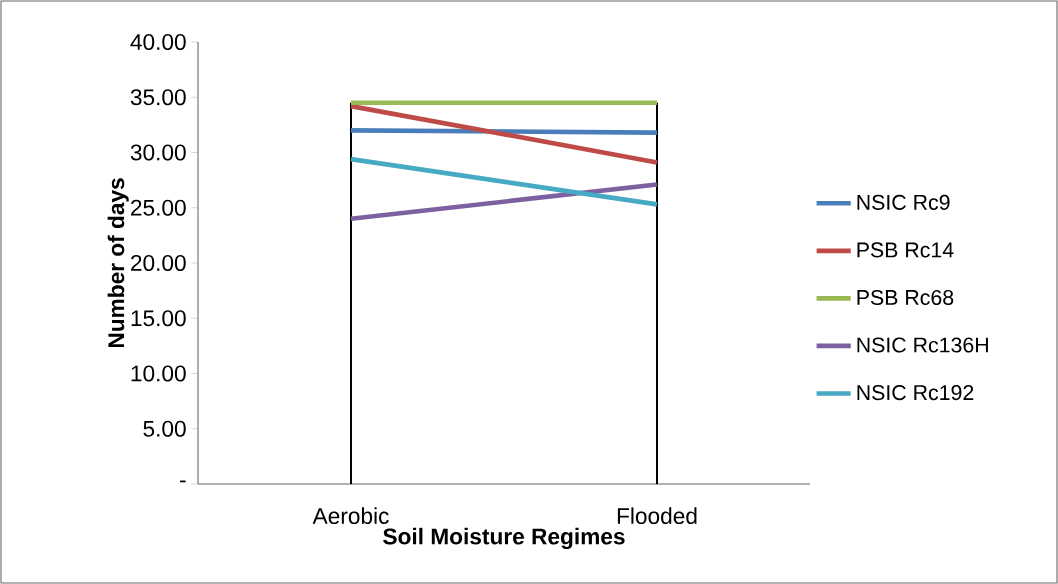  I want to click on x-axis-title: Soil Moisture Regimes, so click(504, 538).